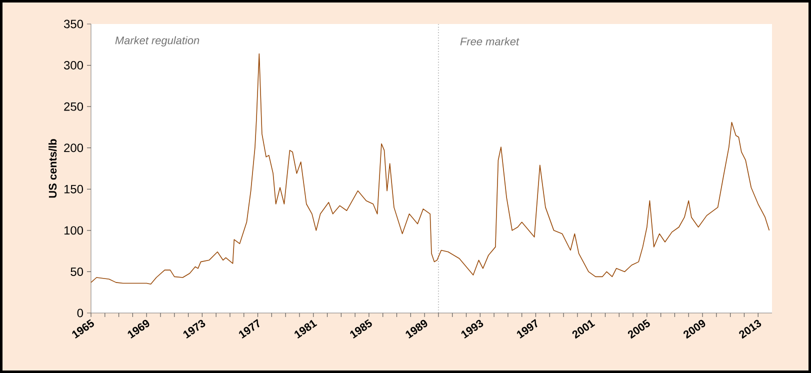 Image resolution: width=811 pixels, height=373 pixels. Describe the element at coordinates (74, 24) in the screenshot. I see `y-tick-label: 350` at that location.